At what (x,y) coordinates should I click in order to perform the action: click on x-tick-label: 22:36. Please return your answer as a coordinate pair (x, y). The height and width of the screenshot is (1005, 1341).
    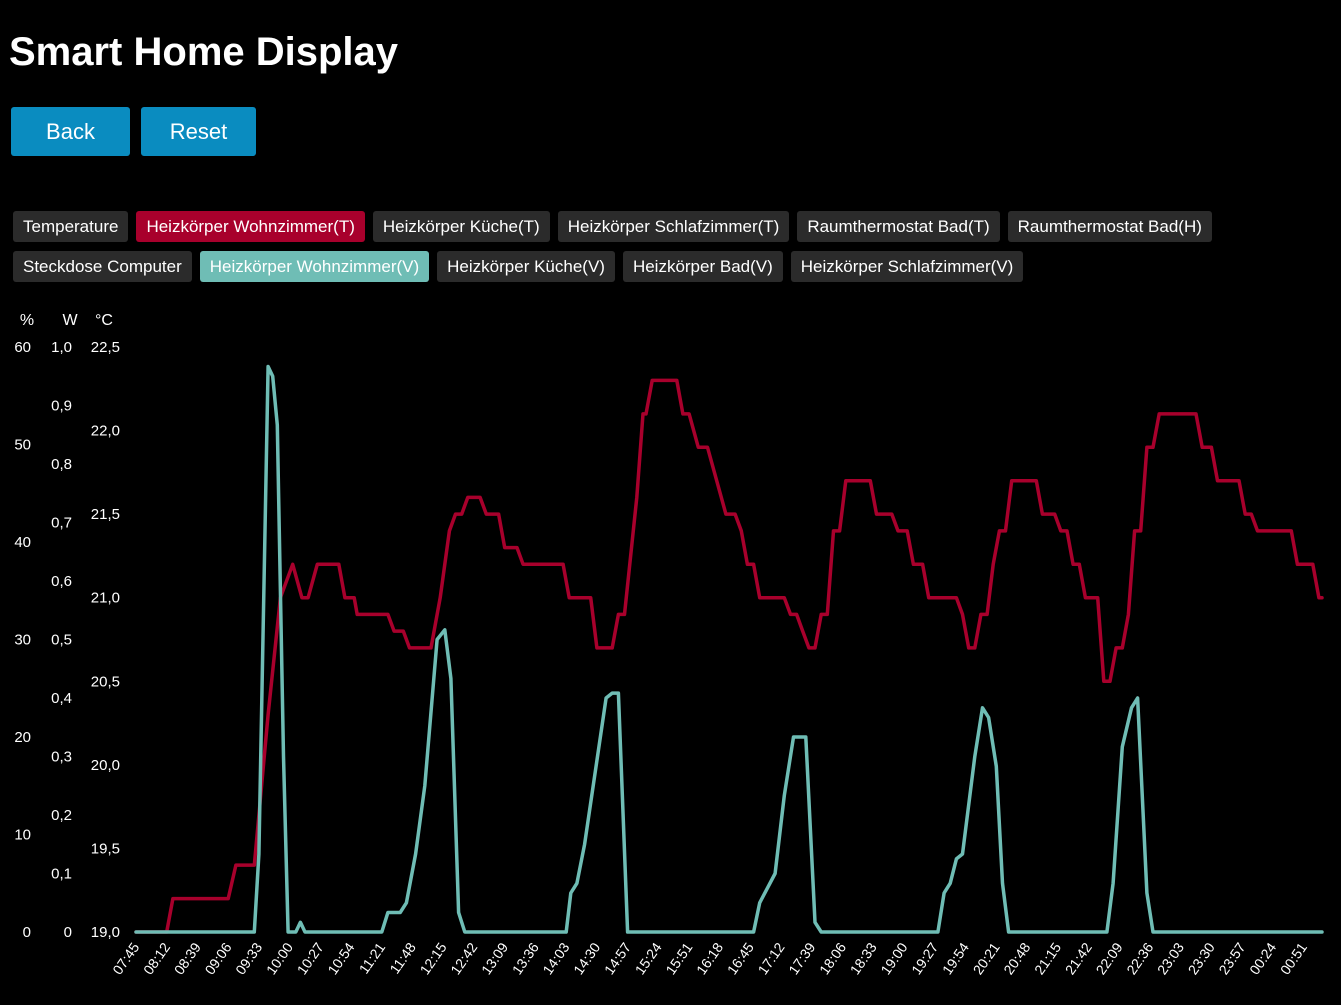
    Looking at the image, I should click on (1139, 958).